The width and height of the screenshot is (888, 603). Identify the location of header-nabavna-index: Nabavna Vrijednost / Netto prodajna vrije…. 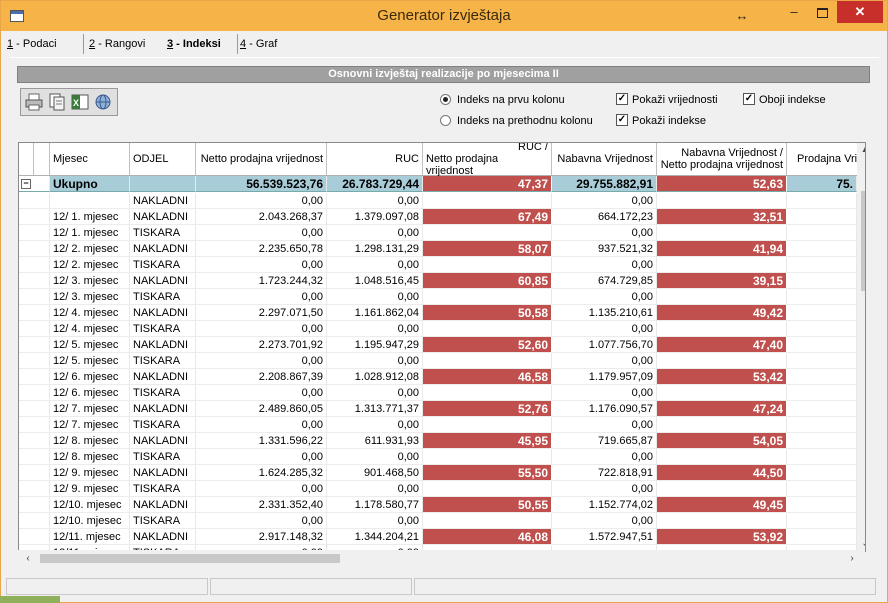
(722, 159).